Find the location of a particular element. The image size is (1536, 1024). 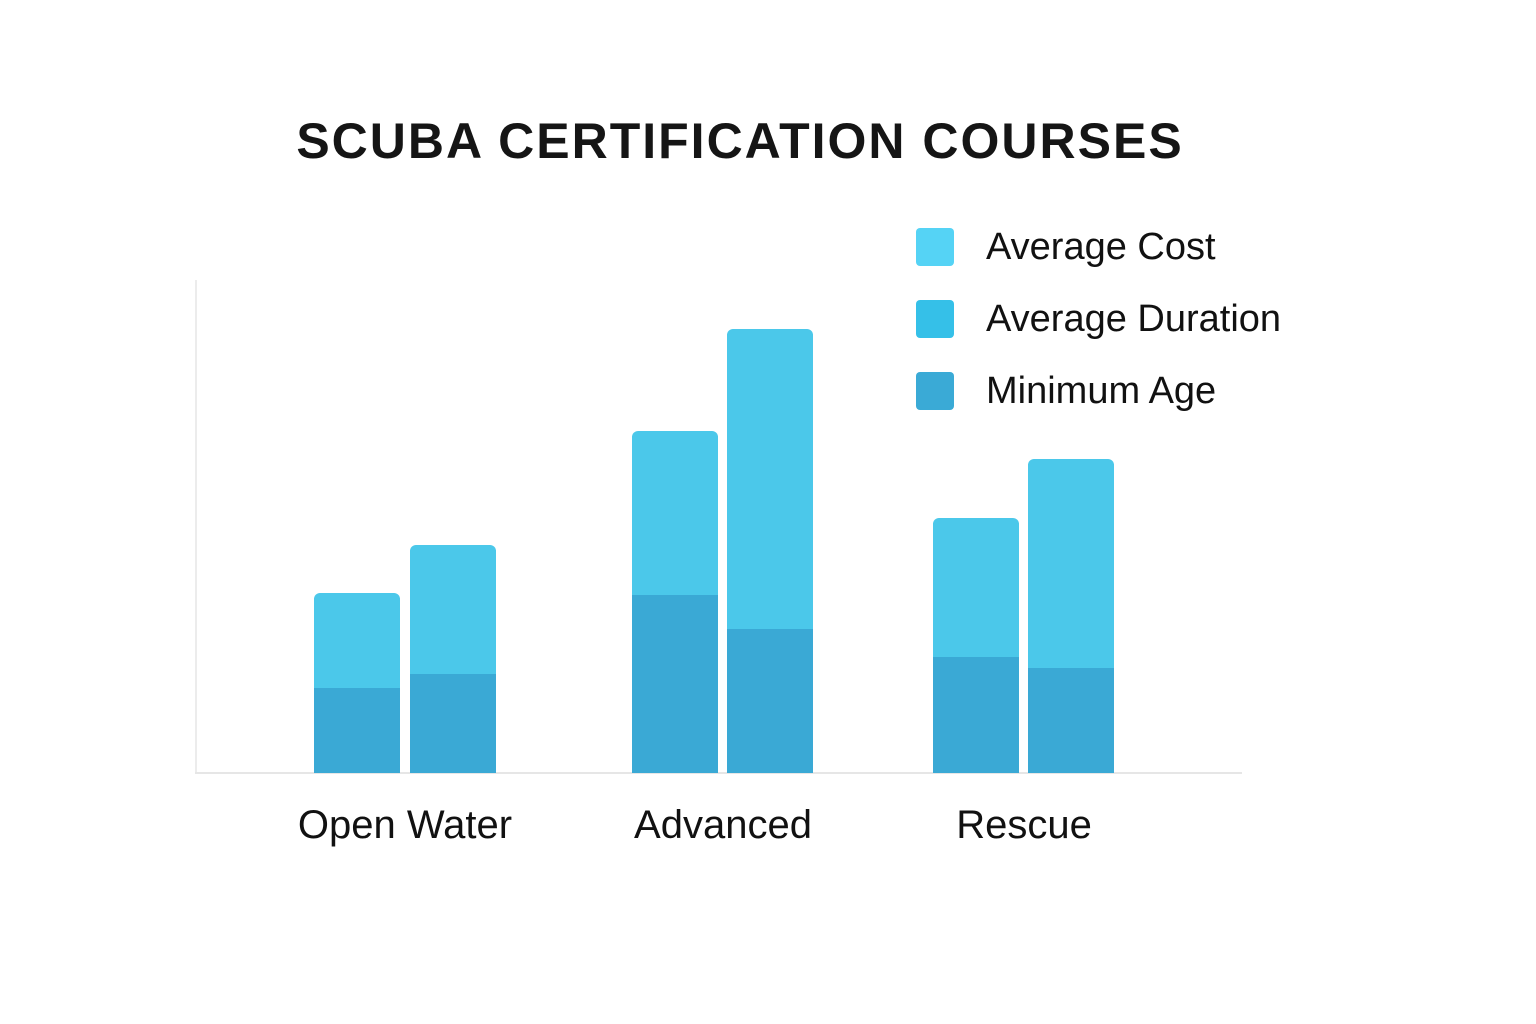

legend-swatch-average-duration is located at coordinates (935, 319).